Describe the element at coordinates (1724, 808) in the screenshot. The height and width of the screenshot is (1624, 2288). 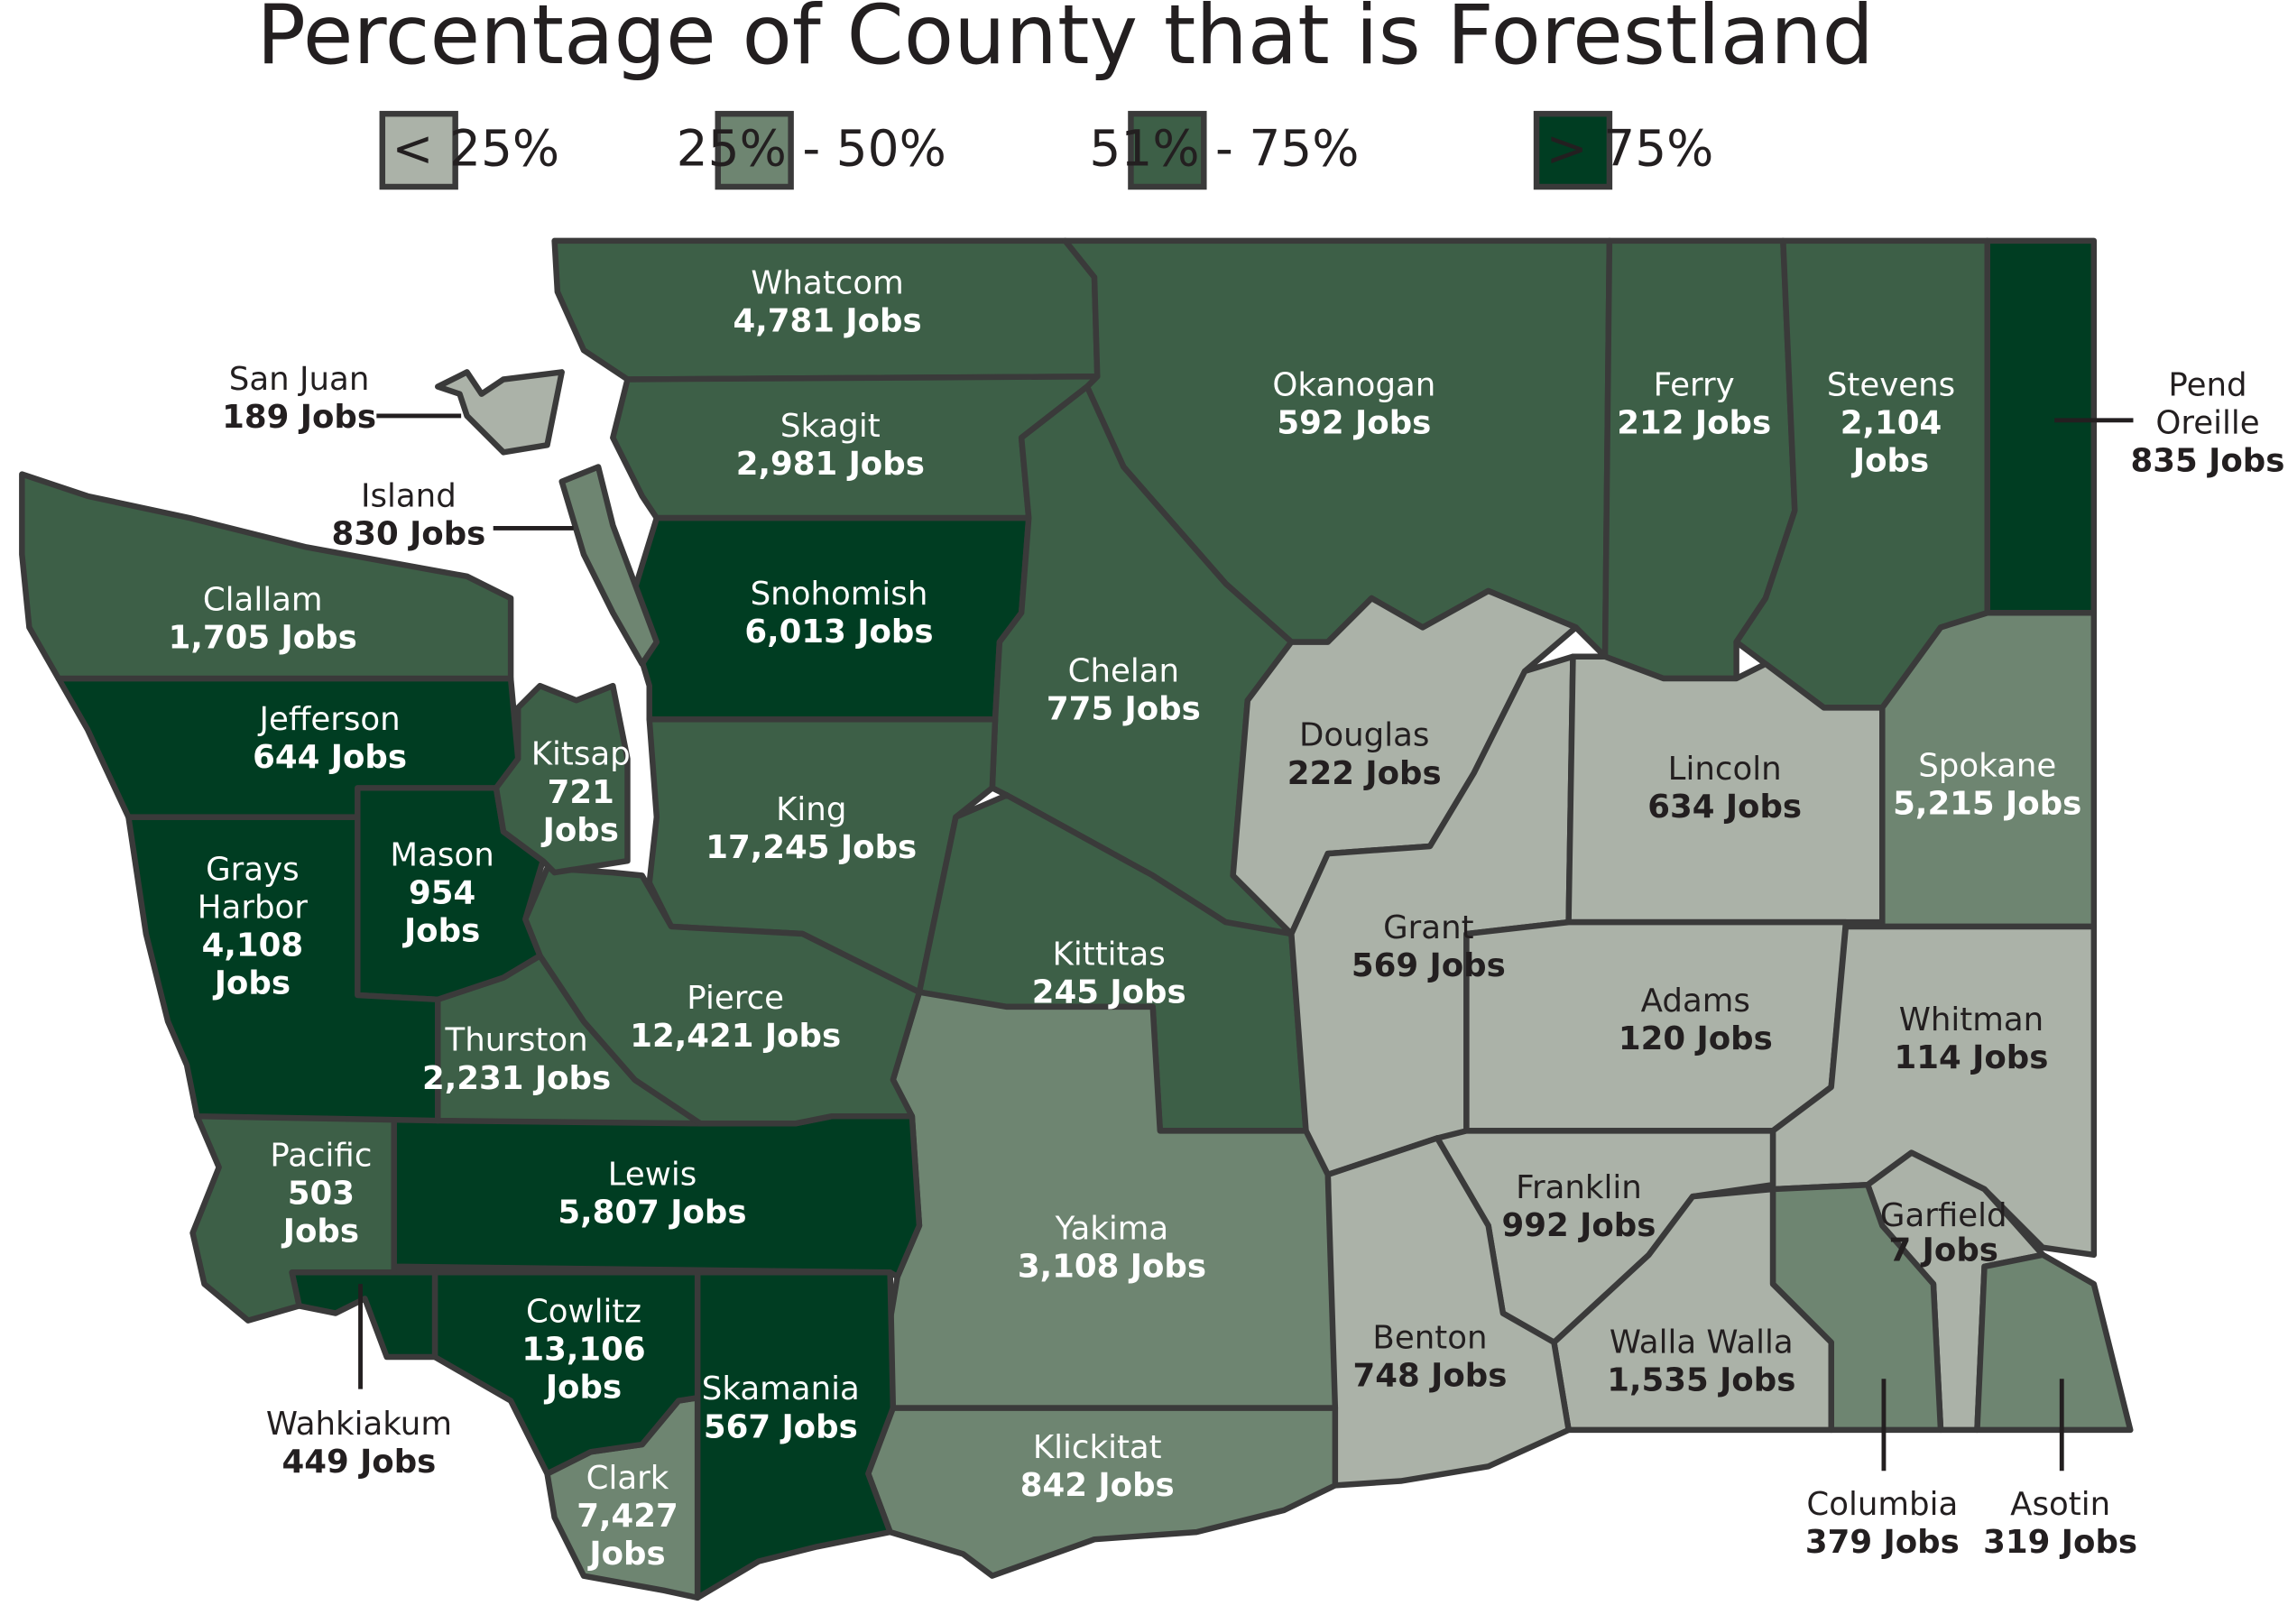
I see `county-jobs: 634 Jobs` at that location.